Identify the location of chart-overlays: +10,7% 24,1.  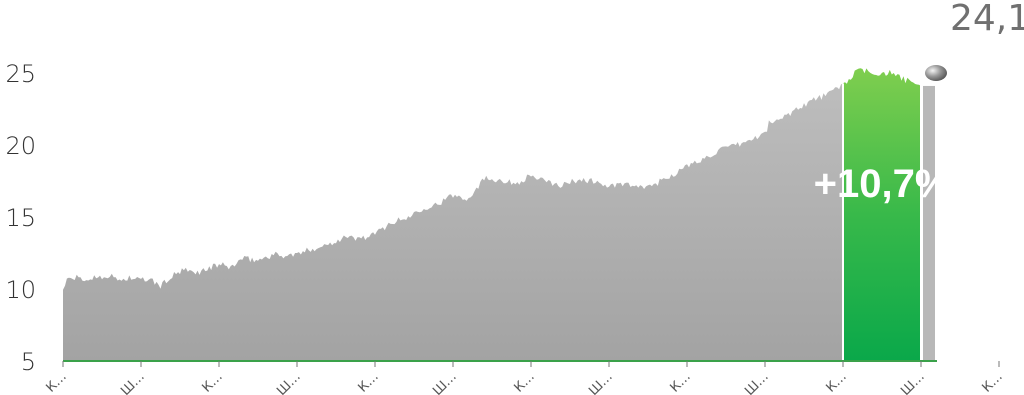
(919, 103).